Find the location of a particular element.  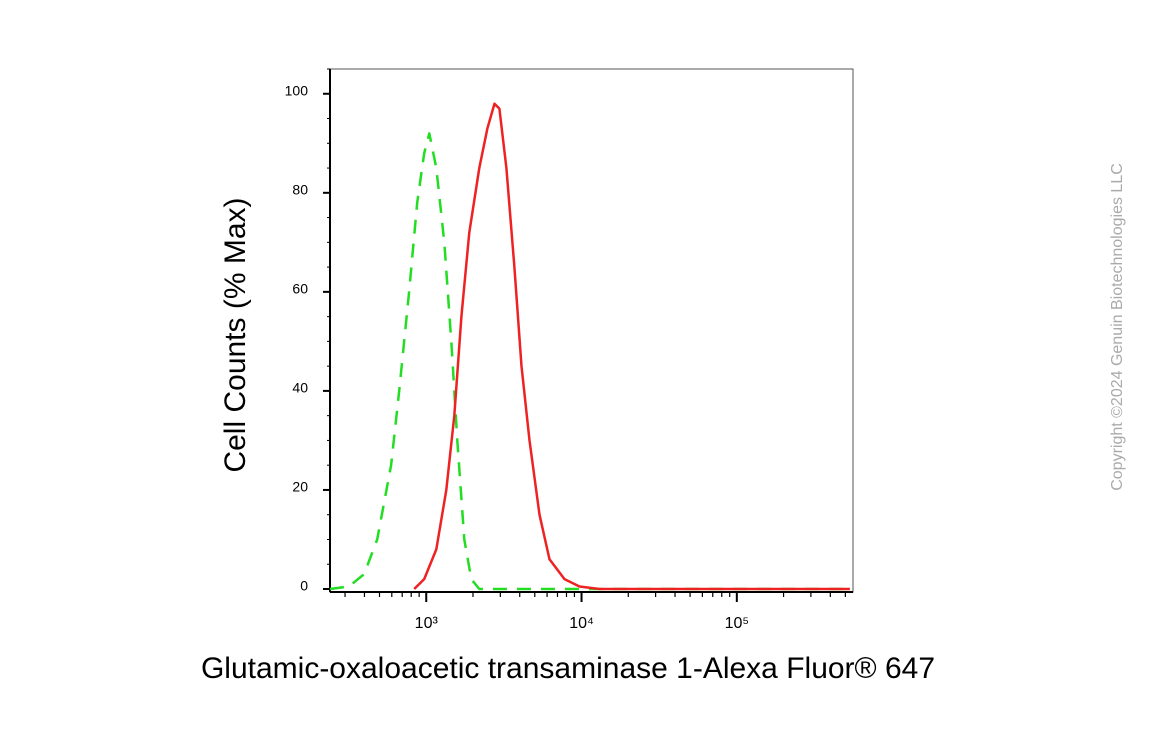

y-tick-label: 60 is located at coordinates (300, 289).